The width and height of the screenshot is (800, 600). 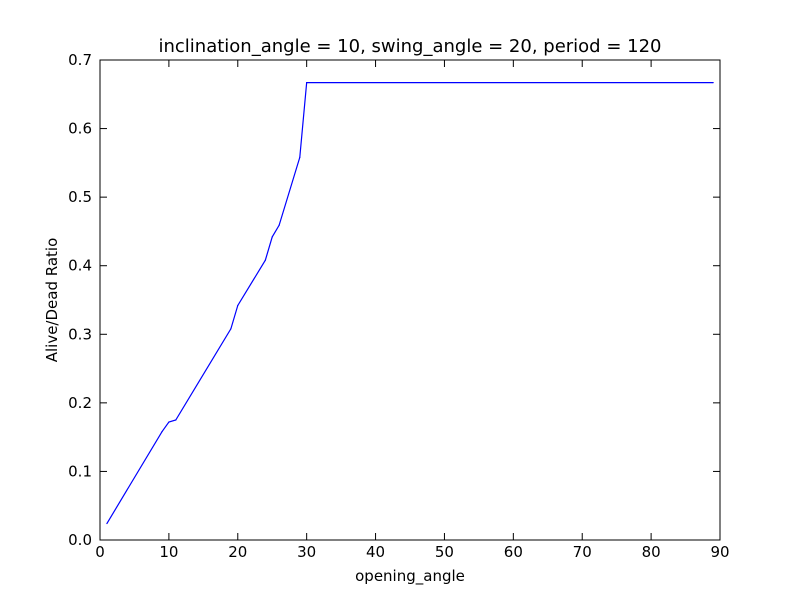 I want to click on y-tick-label: 0.1, so click(x=80, y=471).